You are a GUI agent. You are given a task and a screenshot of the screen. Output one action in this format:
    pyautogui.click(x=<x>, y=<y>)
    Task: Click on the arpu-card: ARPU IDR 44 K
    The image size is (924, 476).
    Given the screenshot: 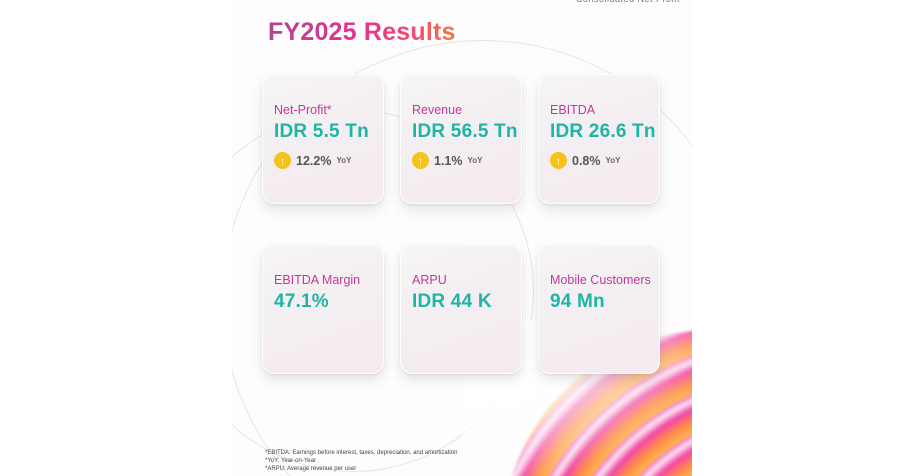 What is the action you would take?
    pyautogui.click(x=461, y=309)
    